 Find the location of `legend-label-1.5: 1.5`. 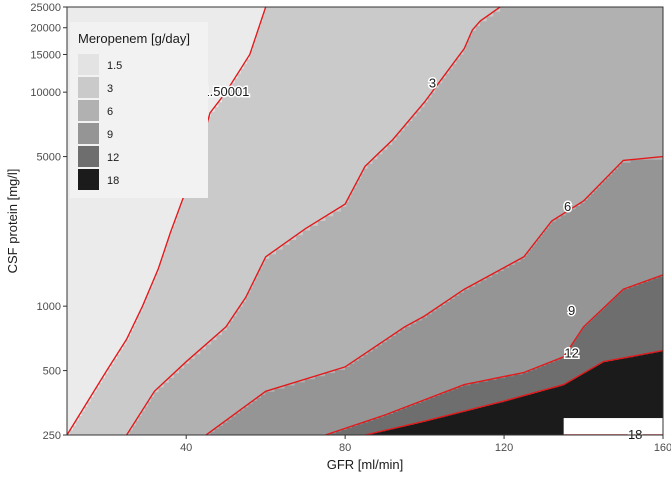

legend-label-1.5: 1.5 is located at coordinates (114, 66).